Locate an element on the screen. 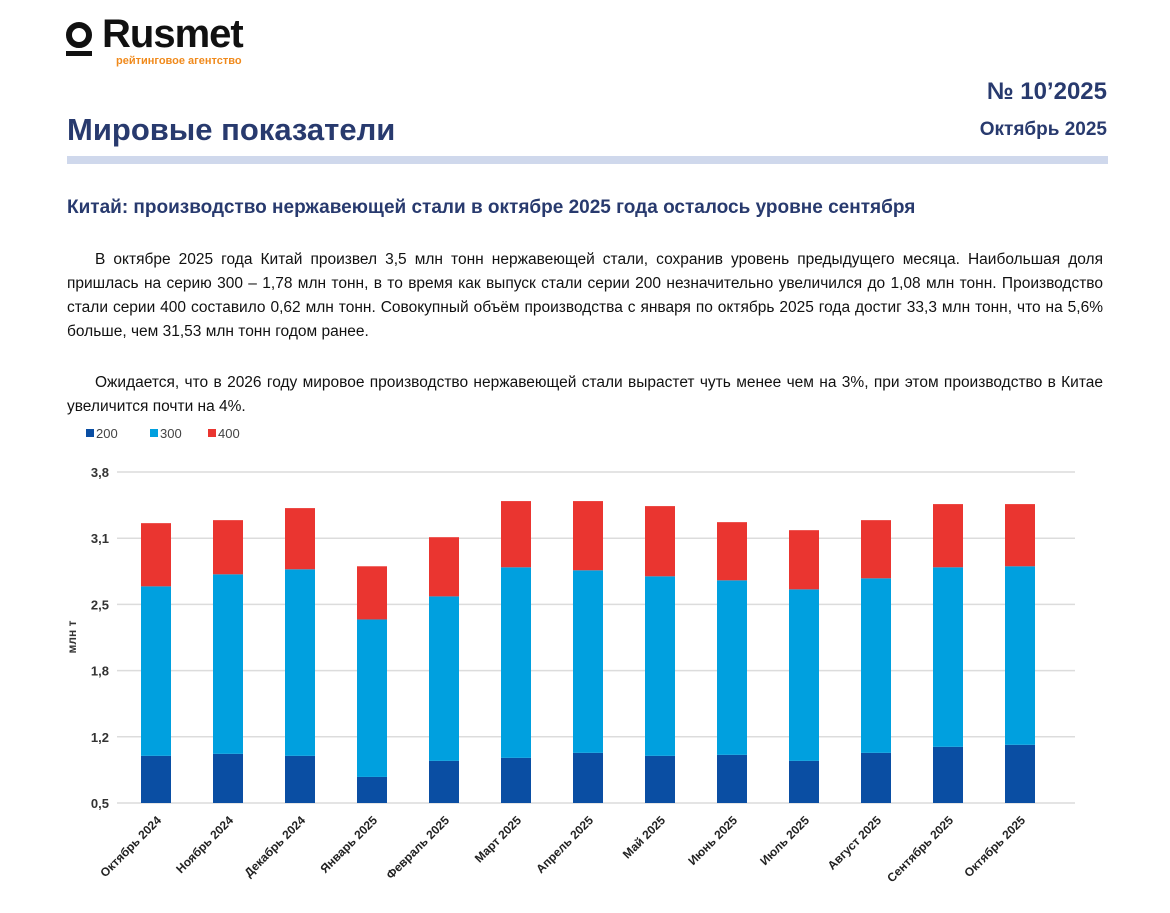  y-tick-label: 2,5 is located at coordinates (100, 604).